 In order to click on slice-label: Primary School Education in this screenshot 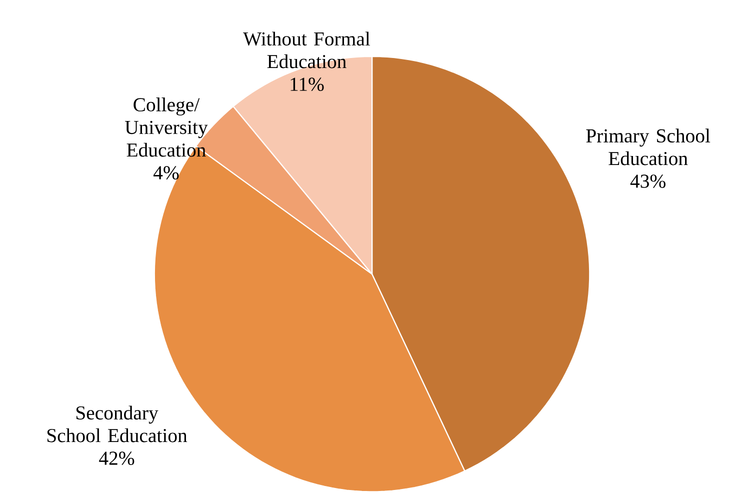, I will do `click(648, 147)`.